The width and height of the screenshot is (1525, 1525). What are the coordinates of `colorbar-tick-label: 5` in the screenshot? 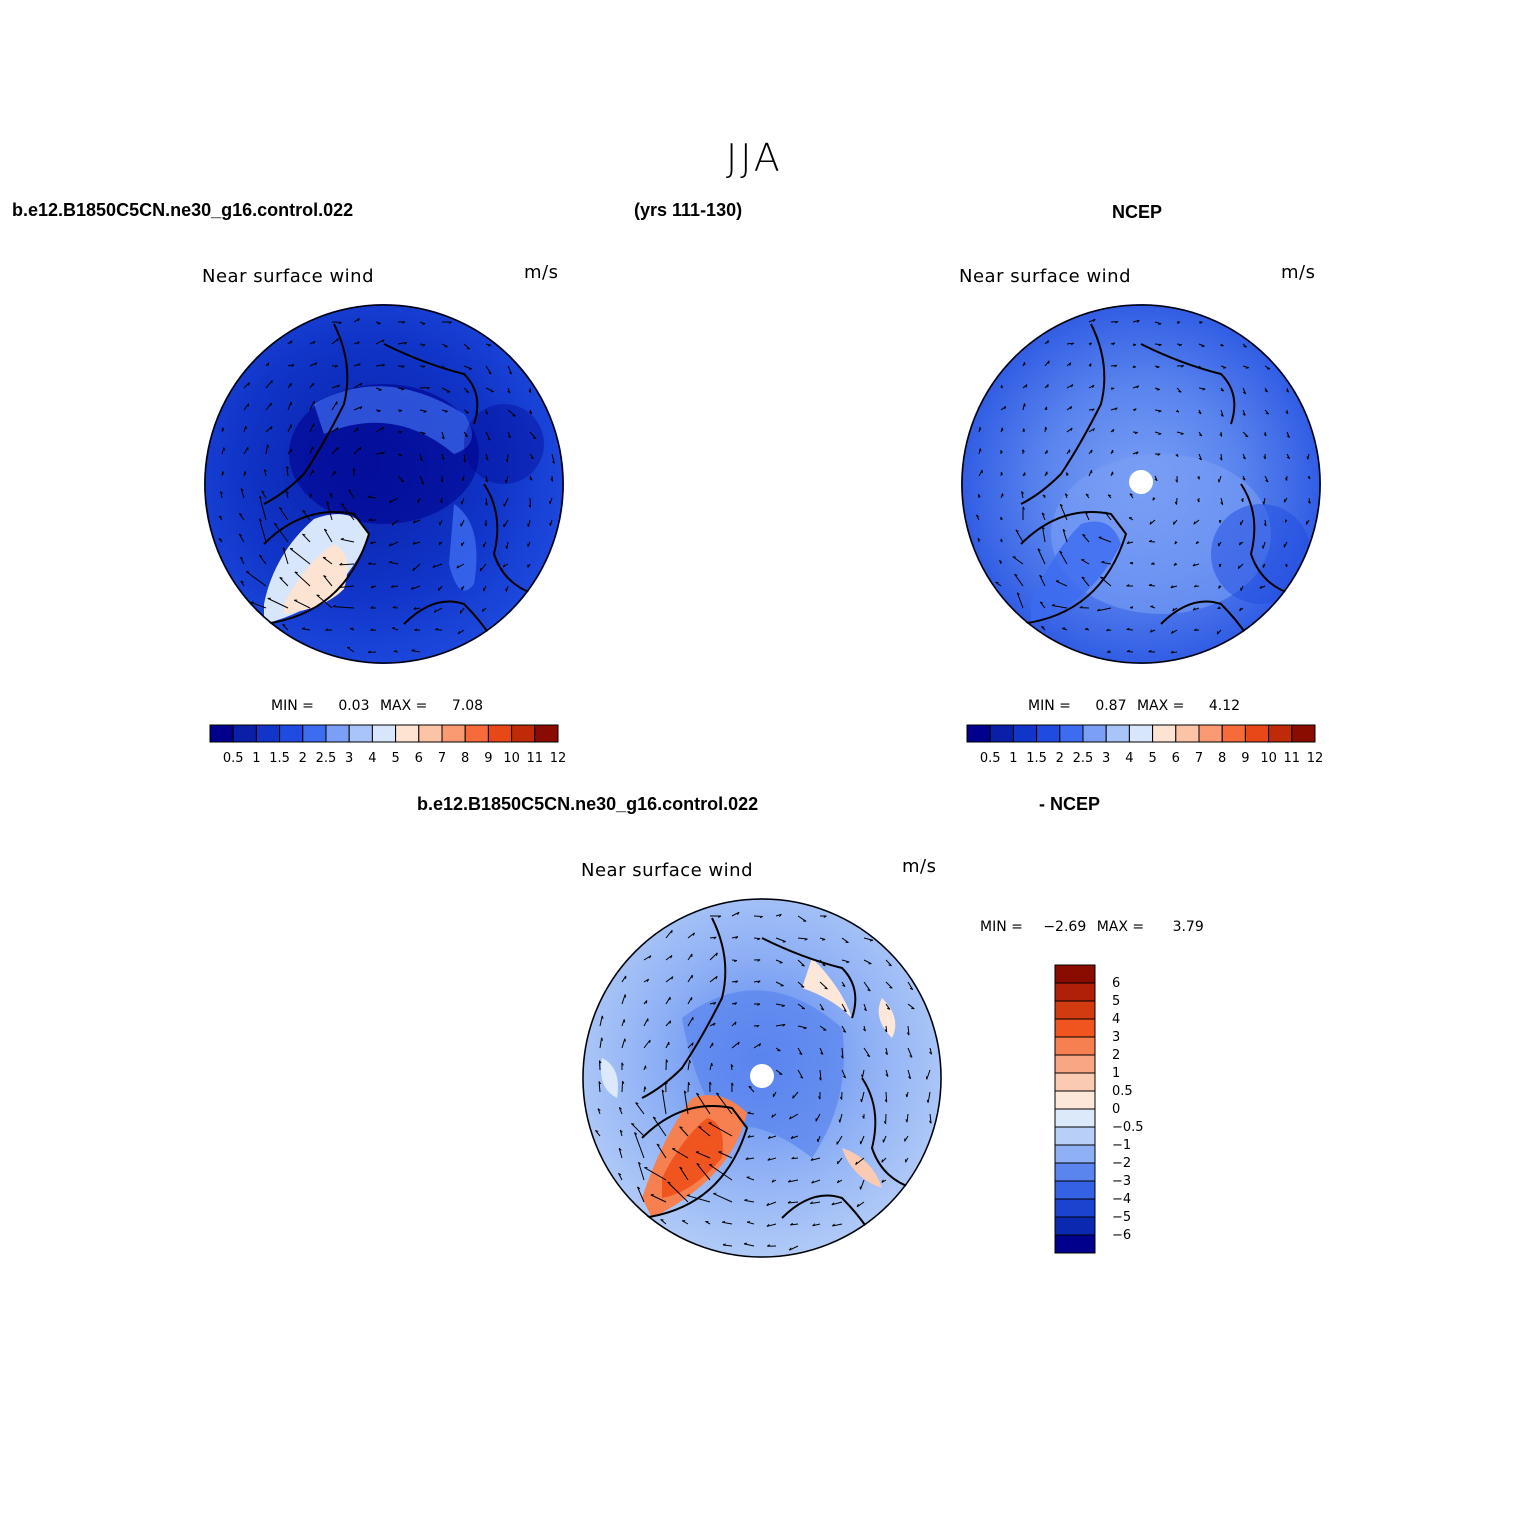 It's located at (395, 758).